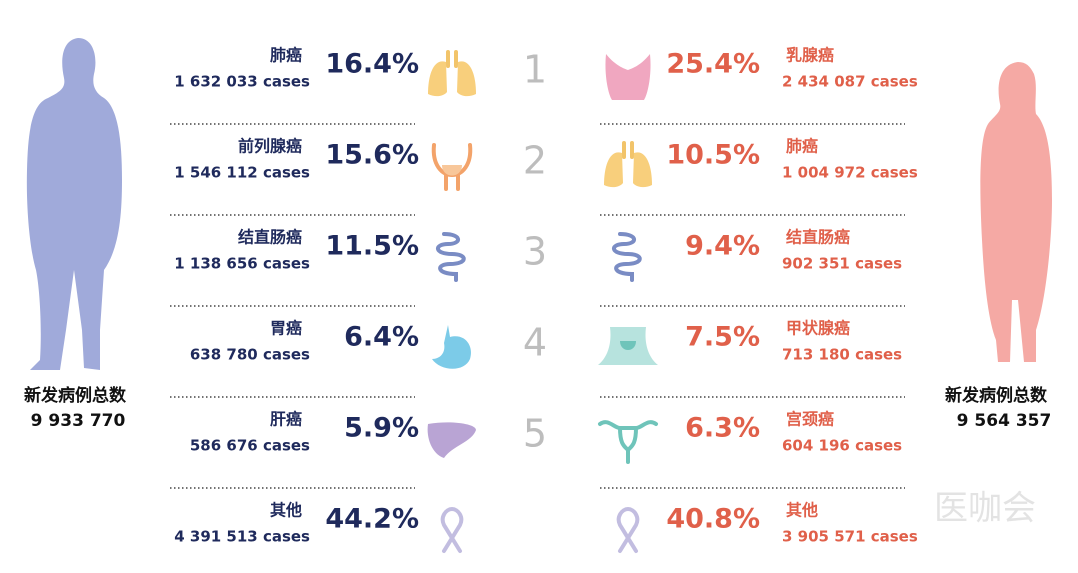  Describe the element at coordinates (996, 395) in the screenshot. I see `female-total-label: 新发病例总数` at that location.